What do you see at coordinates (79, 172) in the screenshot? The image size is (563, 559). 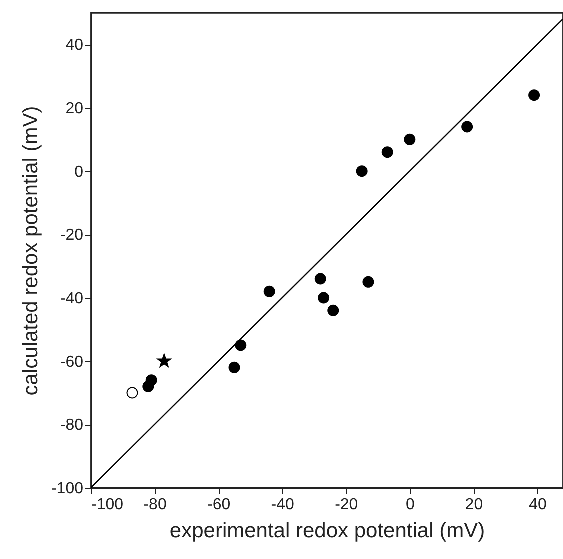 I see `y-tick-label: 0` at bounding box center [79, 172].